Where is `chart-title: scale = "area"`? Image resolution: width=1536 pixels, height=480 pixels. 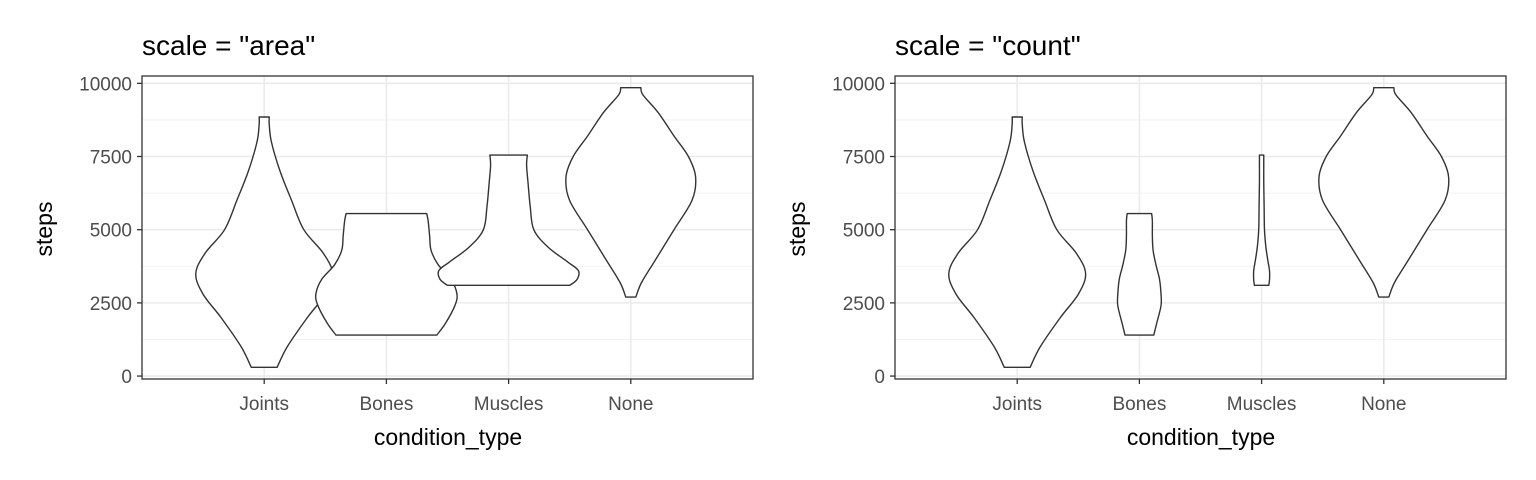
chart-title: scale = "area" is located at coordinates (228, 45).